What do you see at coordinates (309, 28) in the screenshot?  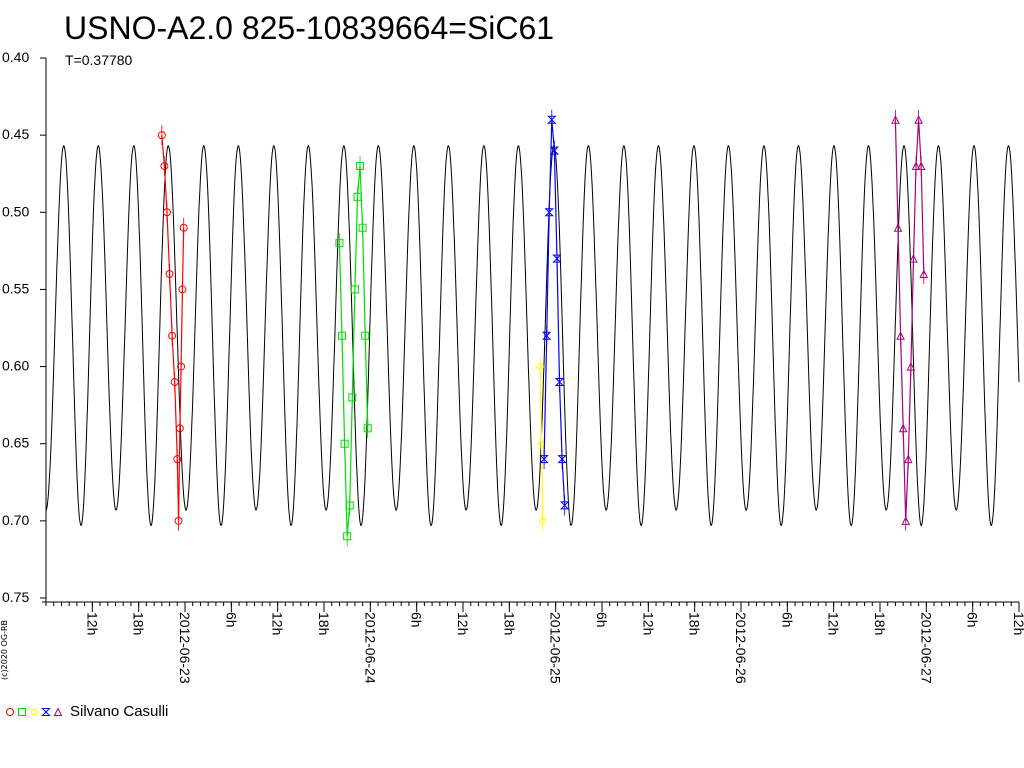 I see `chart-title: USNO-A2.0 825-10839664=SiC61` at bounding box center [309, 28].